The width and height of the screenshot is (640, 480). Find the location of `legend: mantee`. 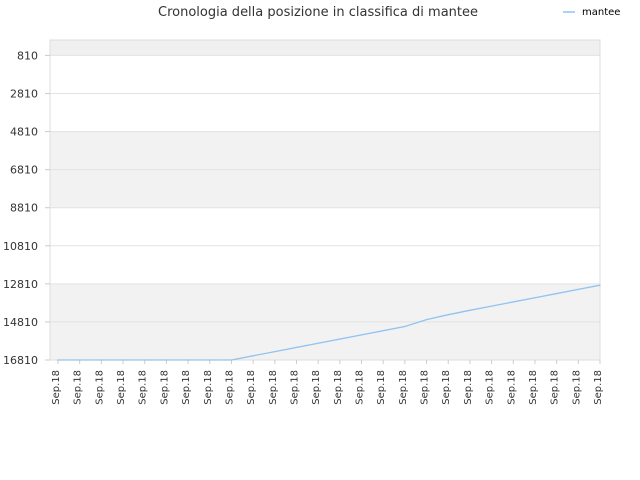

legend: mantee is located at coordinates (591, 12).